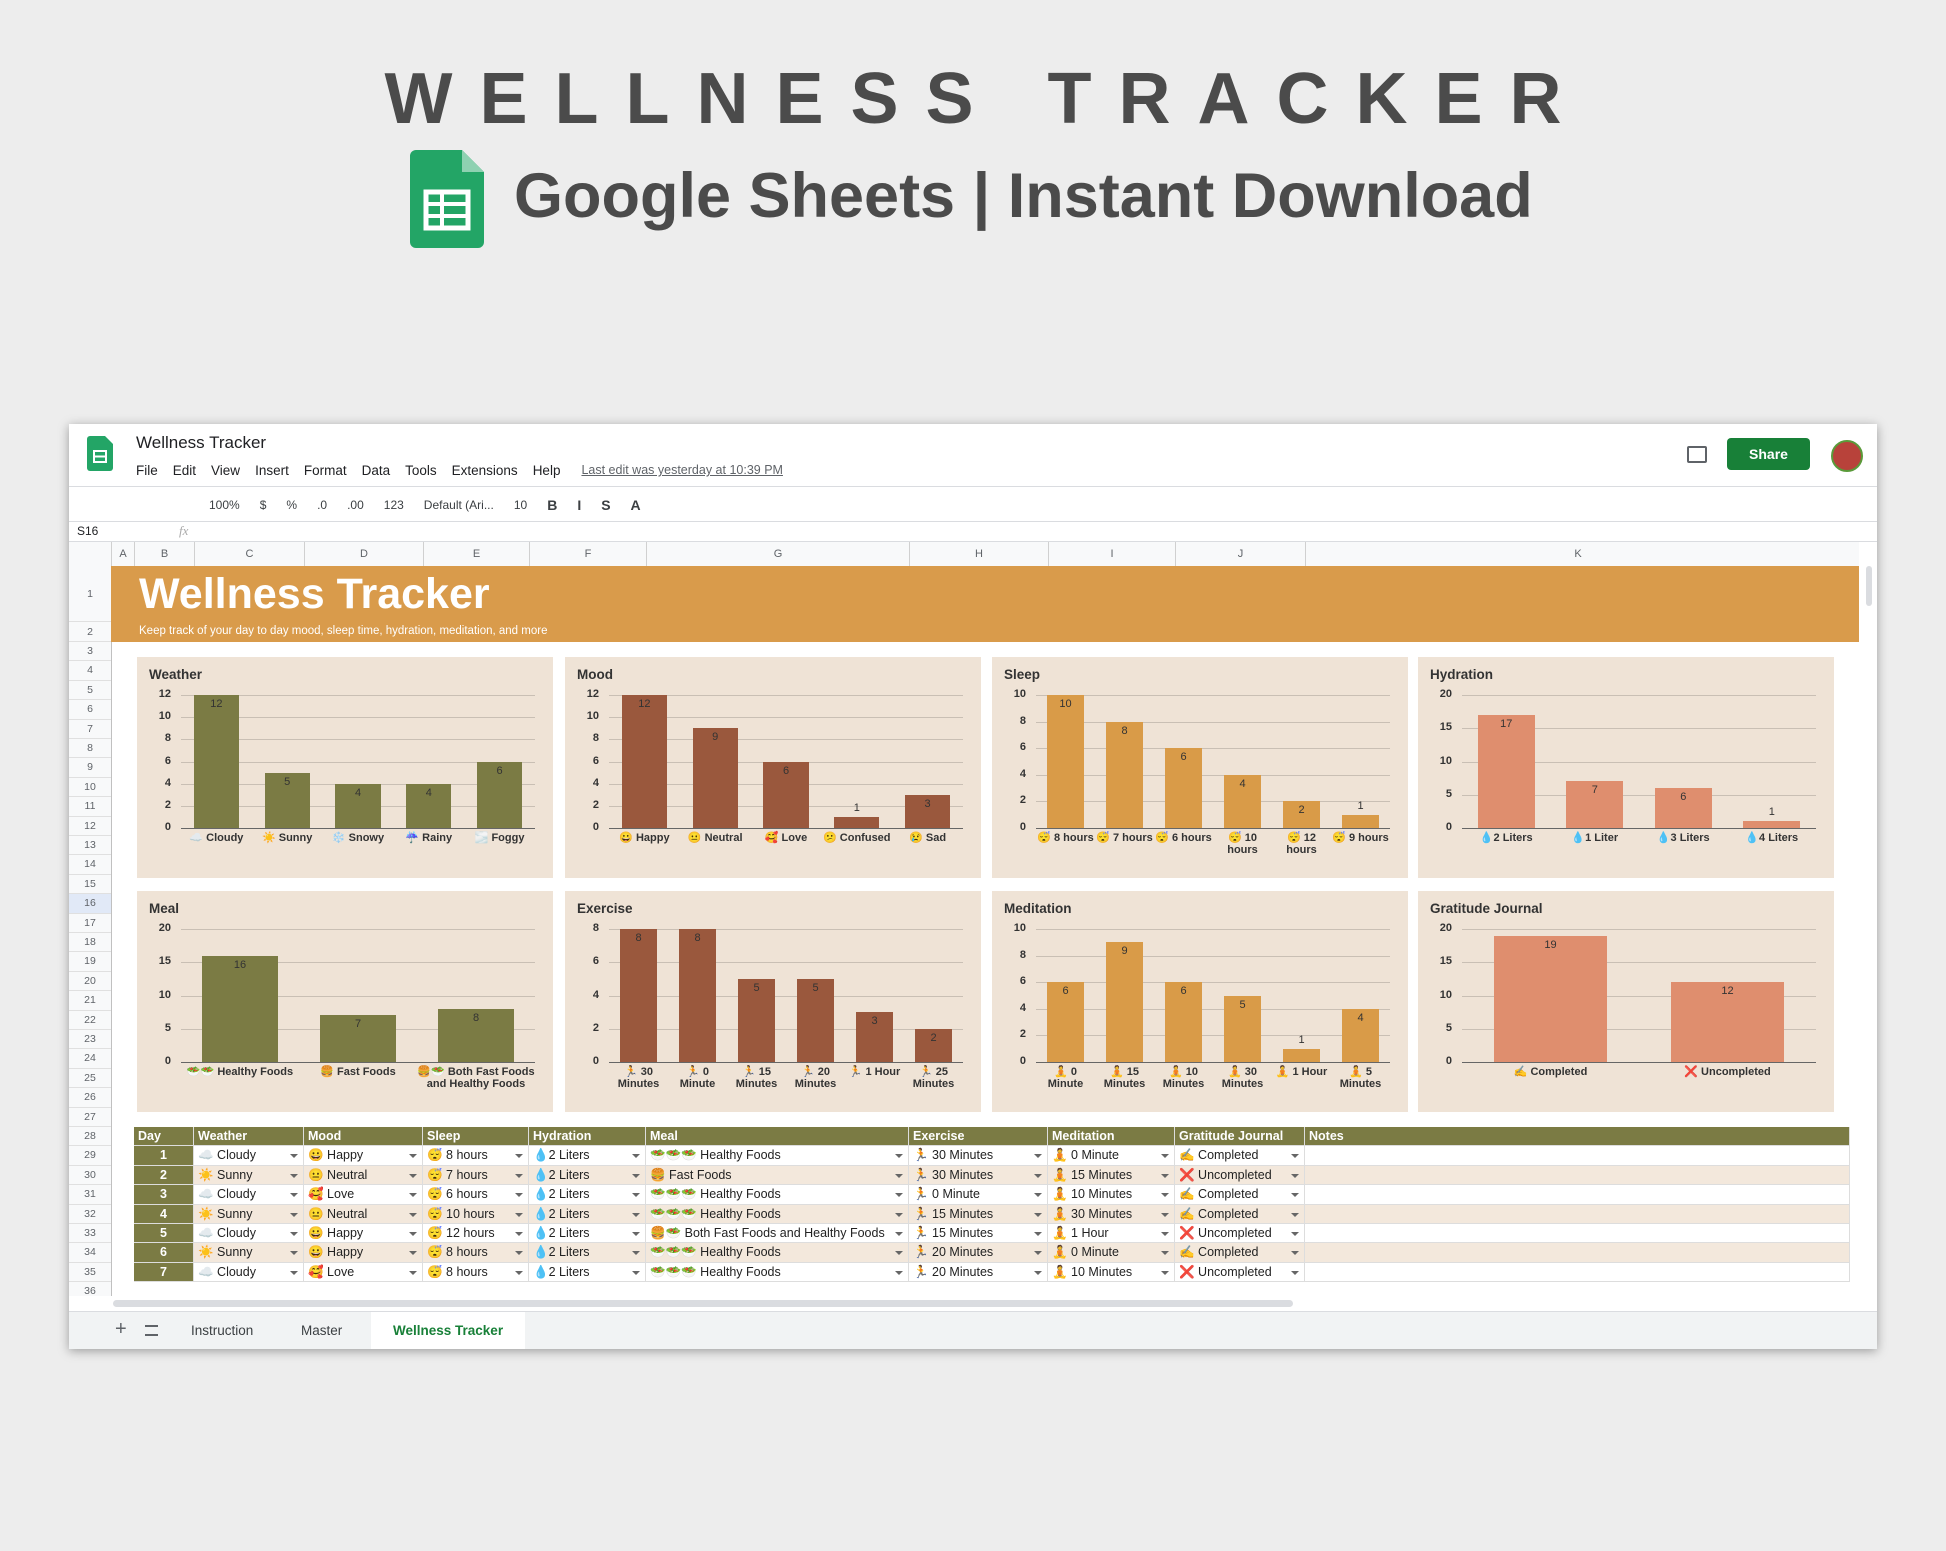 This screenshot has width=1946, height=1551. Describe the element at coordinates (703, 1303) in the screenshot. I see `h-scrollbar` at that location.